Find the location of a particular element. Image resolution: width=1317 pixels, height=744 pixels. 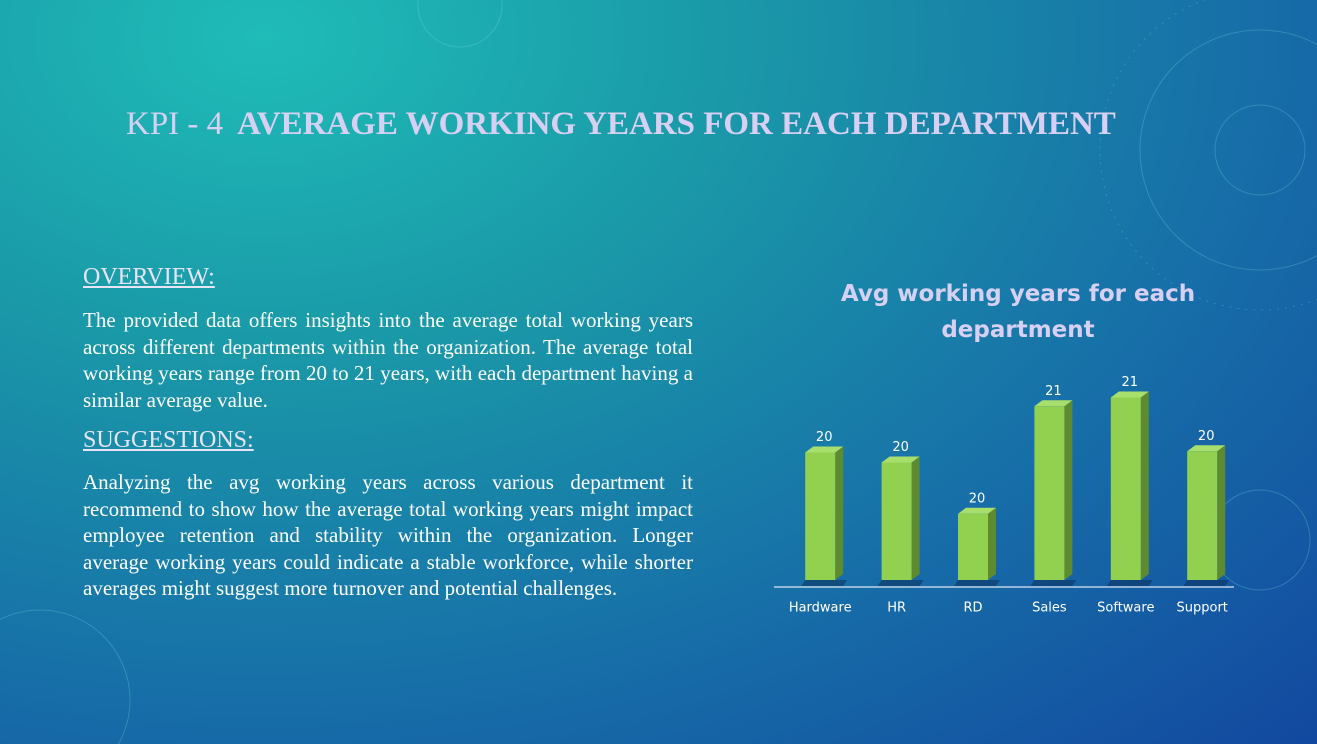

x-tick-label: Sales is located at coordinates (1049, 608).